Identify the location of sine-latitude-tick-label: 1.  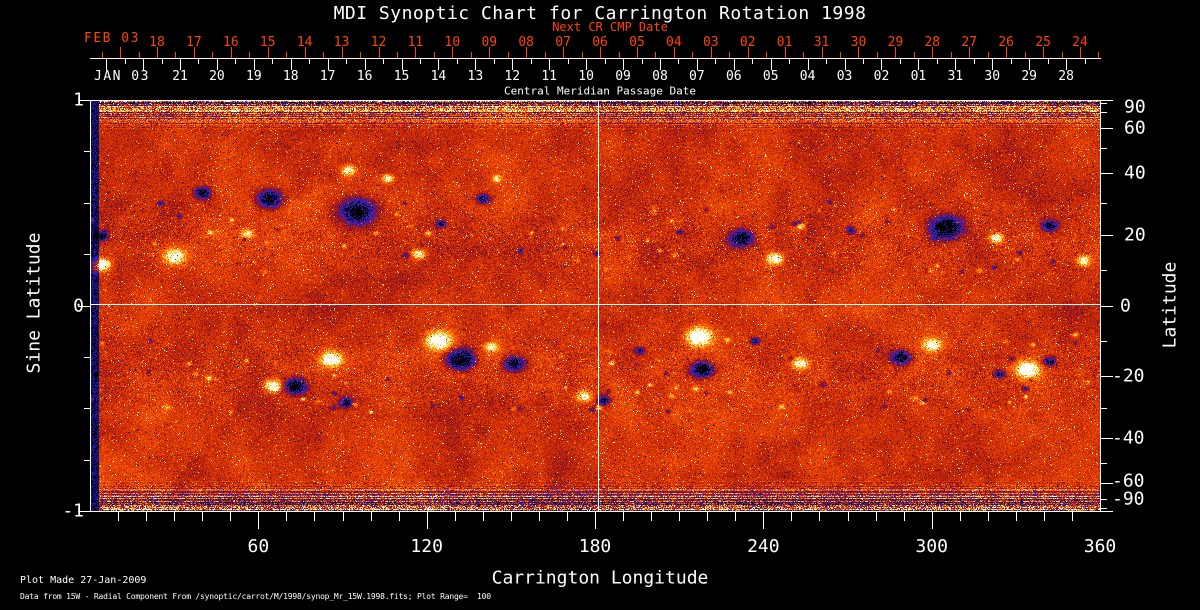
(78, 100).